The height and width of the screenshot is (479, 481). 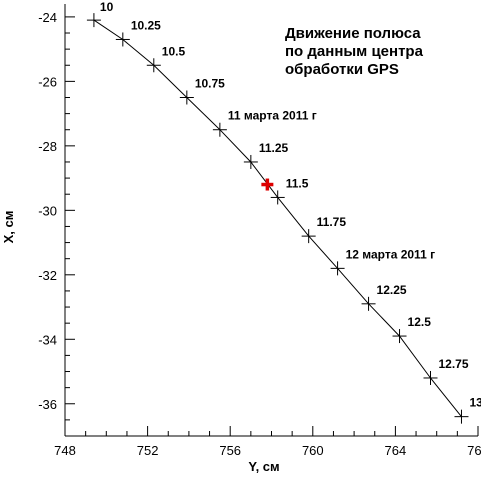 What do you see at coordinates (353, 33) in the screenshot?
I see `title-line-1: Движение полюса` at bounding box center [353, 33].